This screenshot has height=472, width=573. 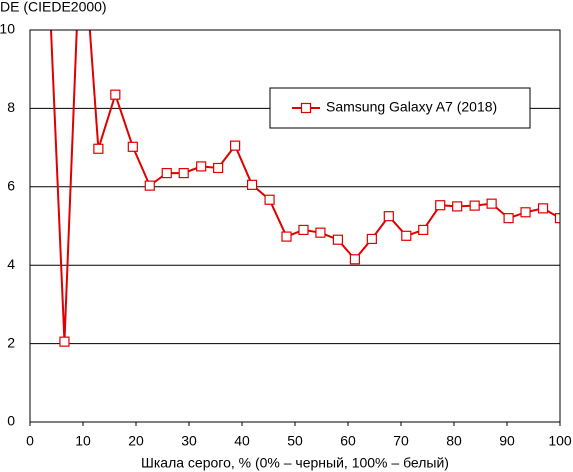 I want to click on x-tick-label: 0, so click(x=30, y=441).